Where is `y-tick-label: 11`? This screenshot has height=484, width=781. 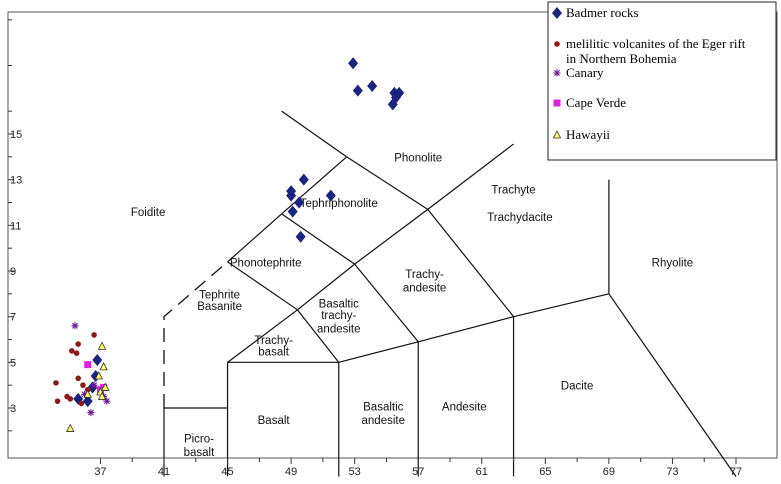 y-tick-label: 11 is located at coordinates (15, 226).